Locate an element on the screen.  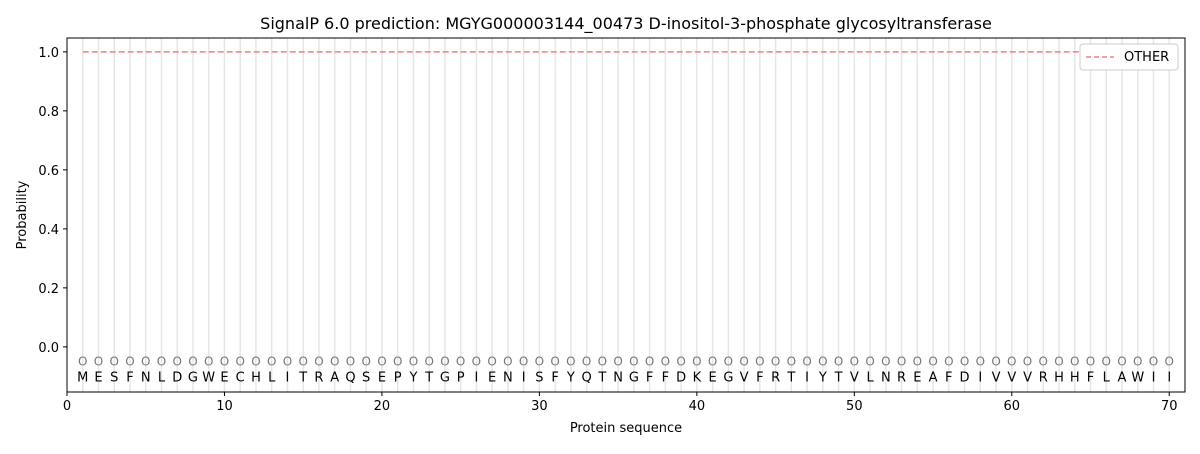
x-tick-label: 60 is located at coordinates (1012, 406).